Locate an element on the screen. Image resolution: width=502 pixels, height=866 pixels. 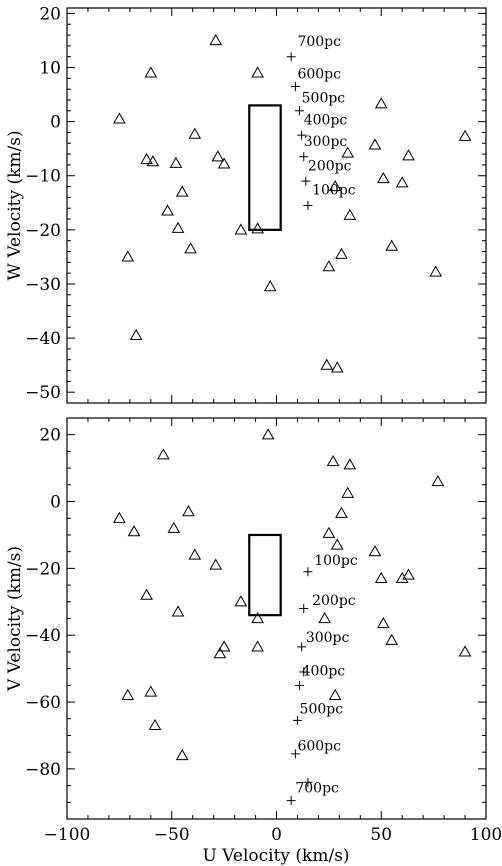
v-panel-x-tick-label: −50 is located at coordinates (172, 835).